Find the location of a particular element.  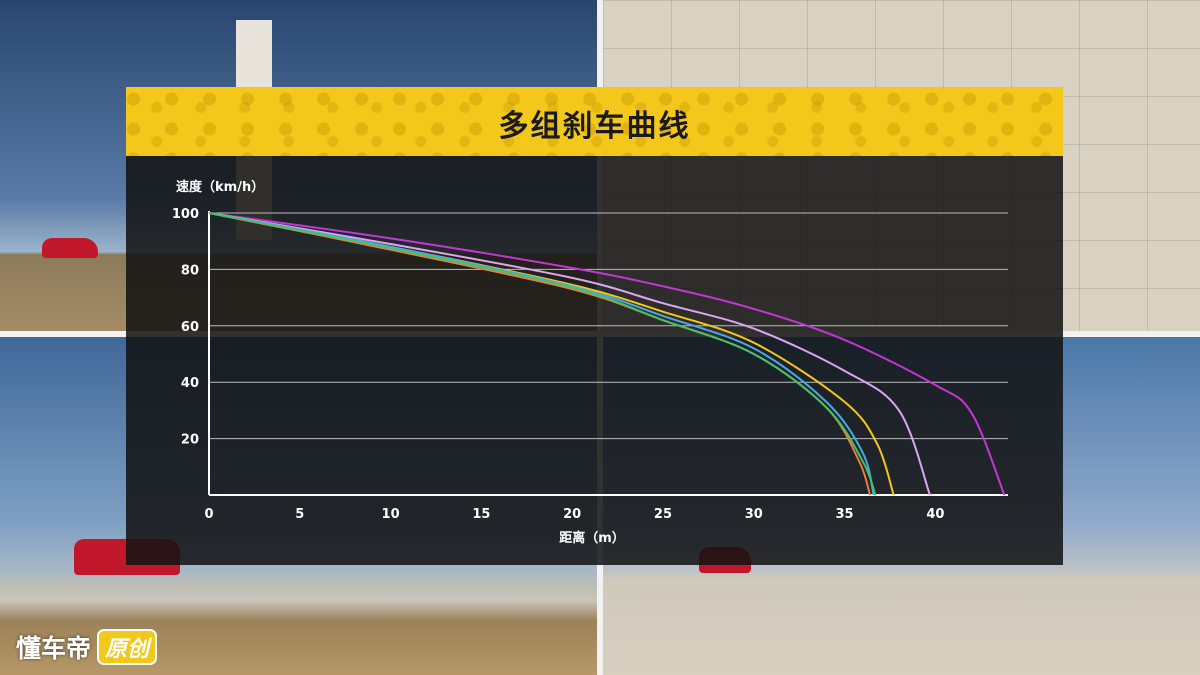

x-tick-label: 25 is located at coordinates (663, 514).